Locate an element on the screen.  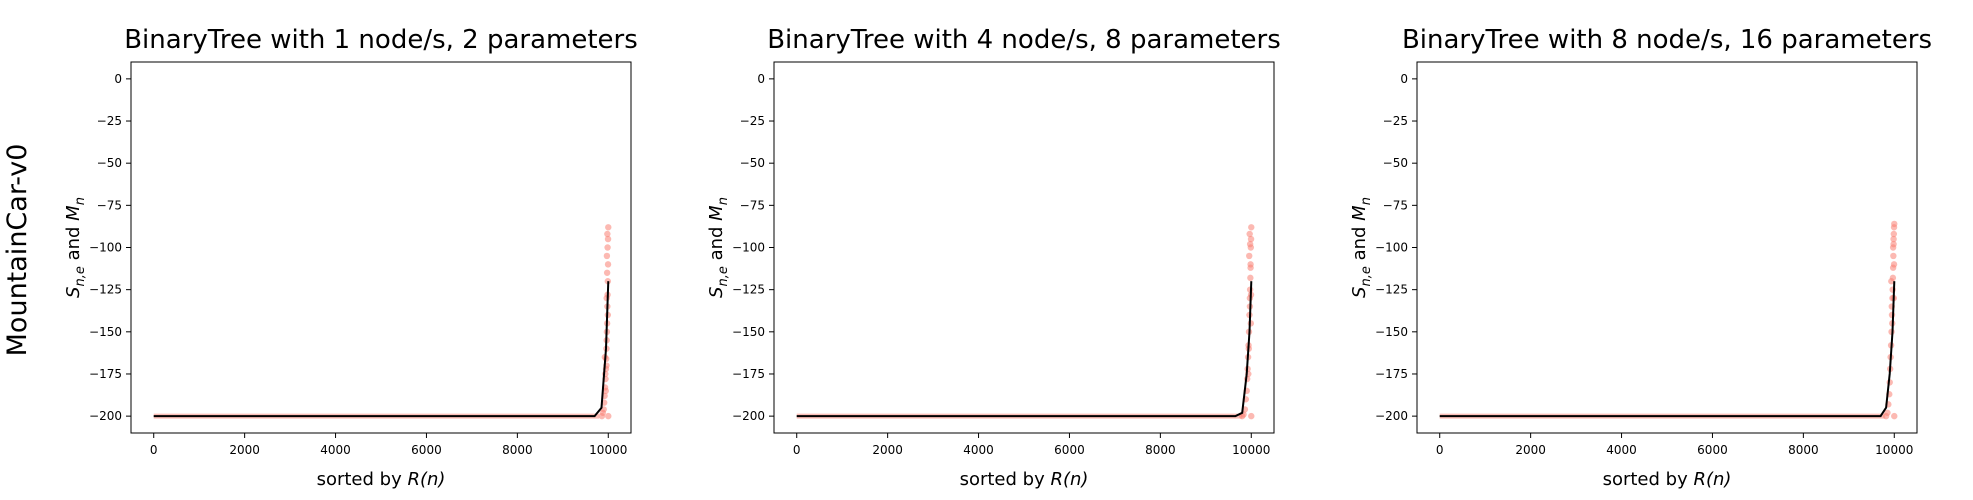
chart-title: BinaryTree with 8 node/s, 16 parameters is located at coordinates (1667, 40).